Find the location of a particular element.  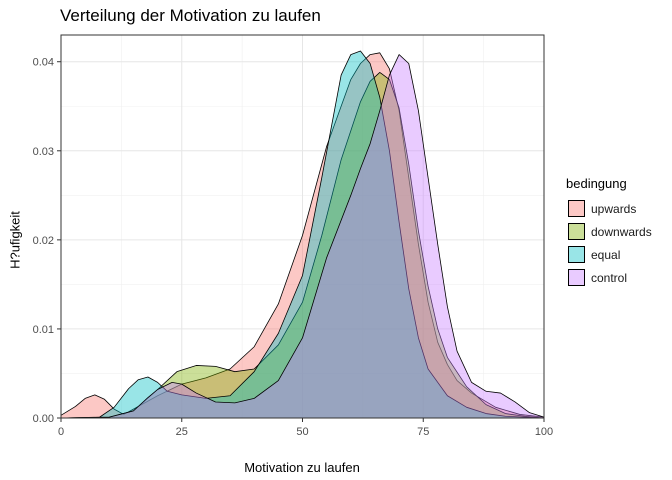

y-tick-label: 0.03 is located at coordinates (43, 152).